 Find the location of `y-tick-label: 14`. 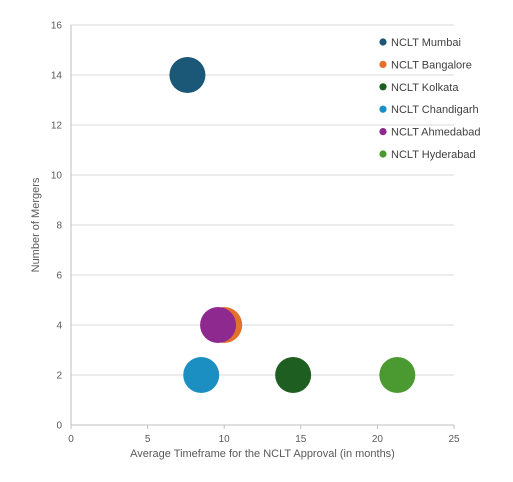

y-tick-label: 14 is located at coordinates (57, 76).